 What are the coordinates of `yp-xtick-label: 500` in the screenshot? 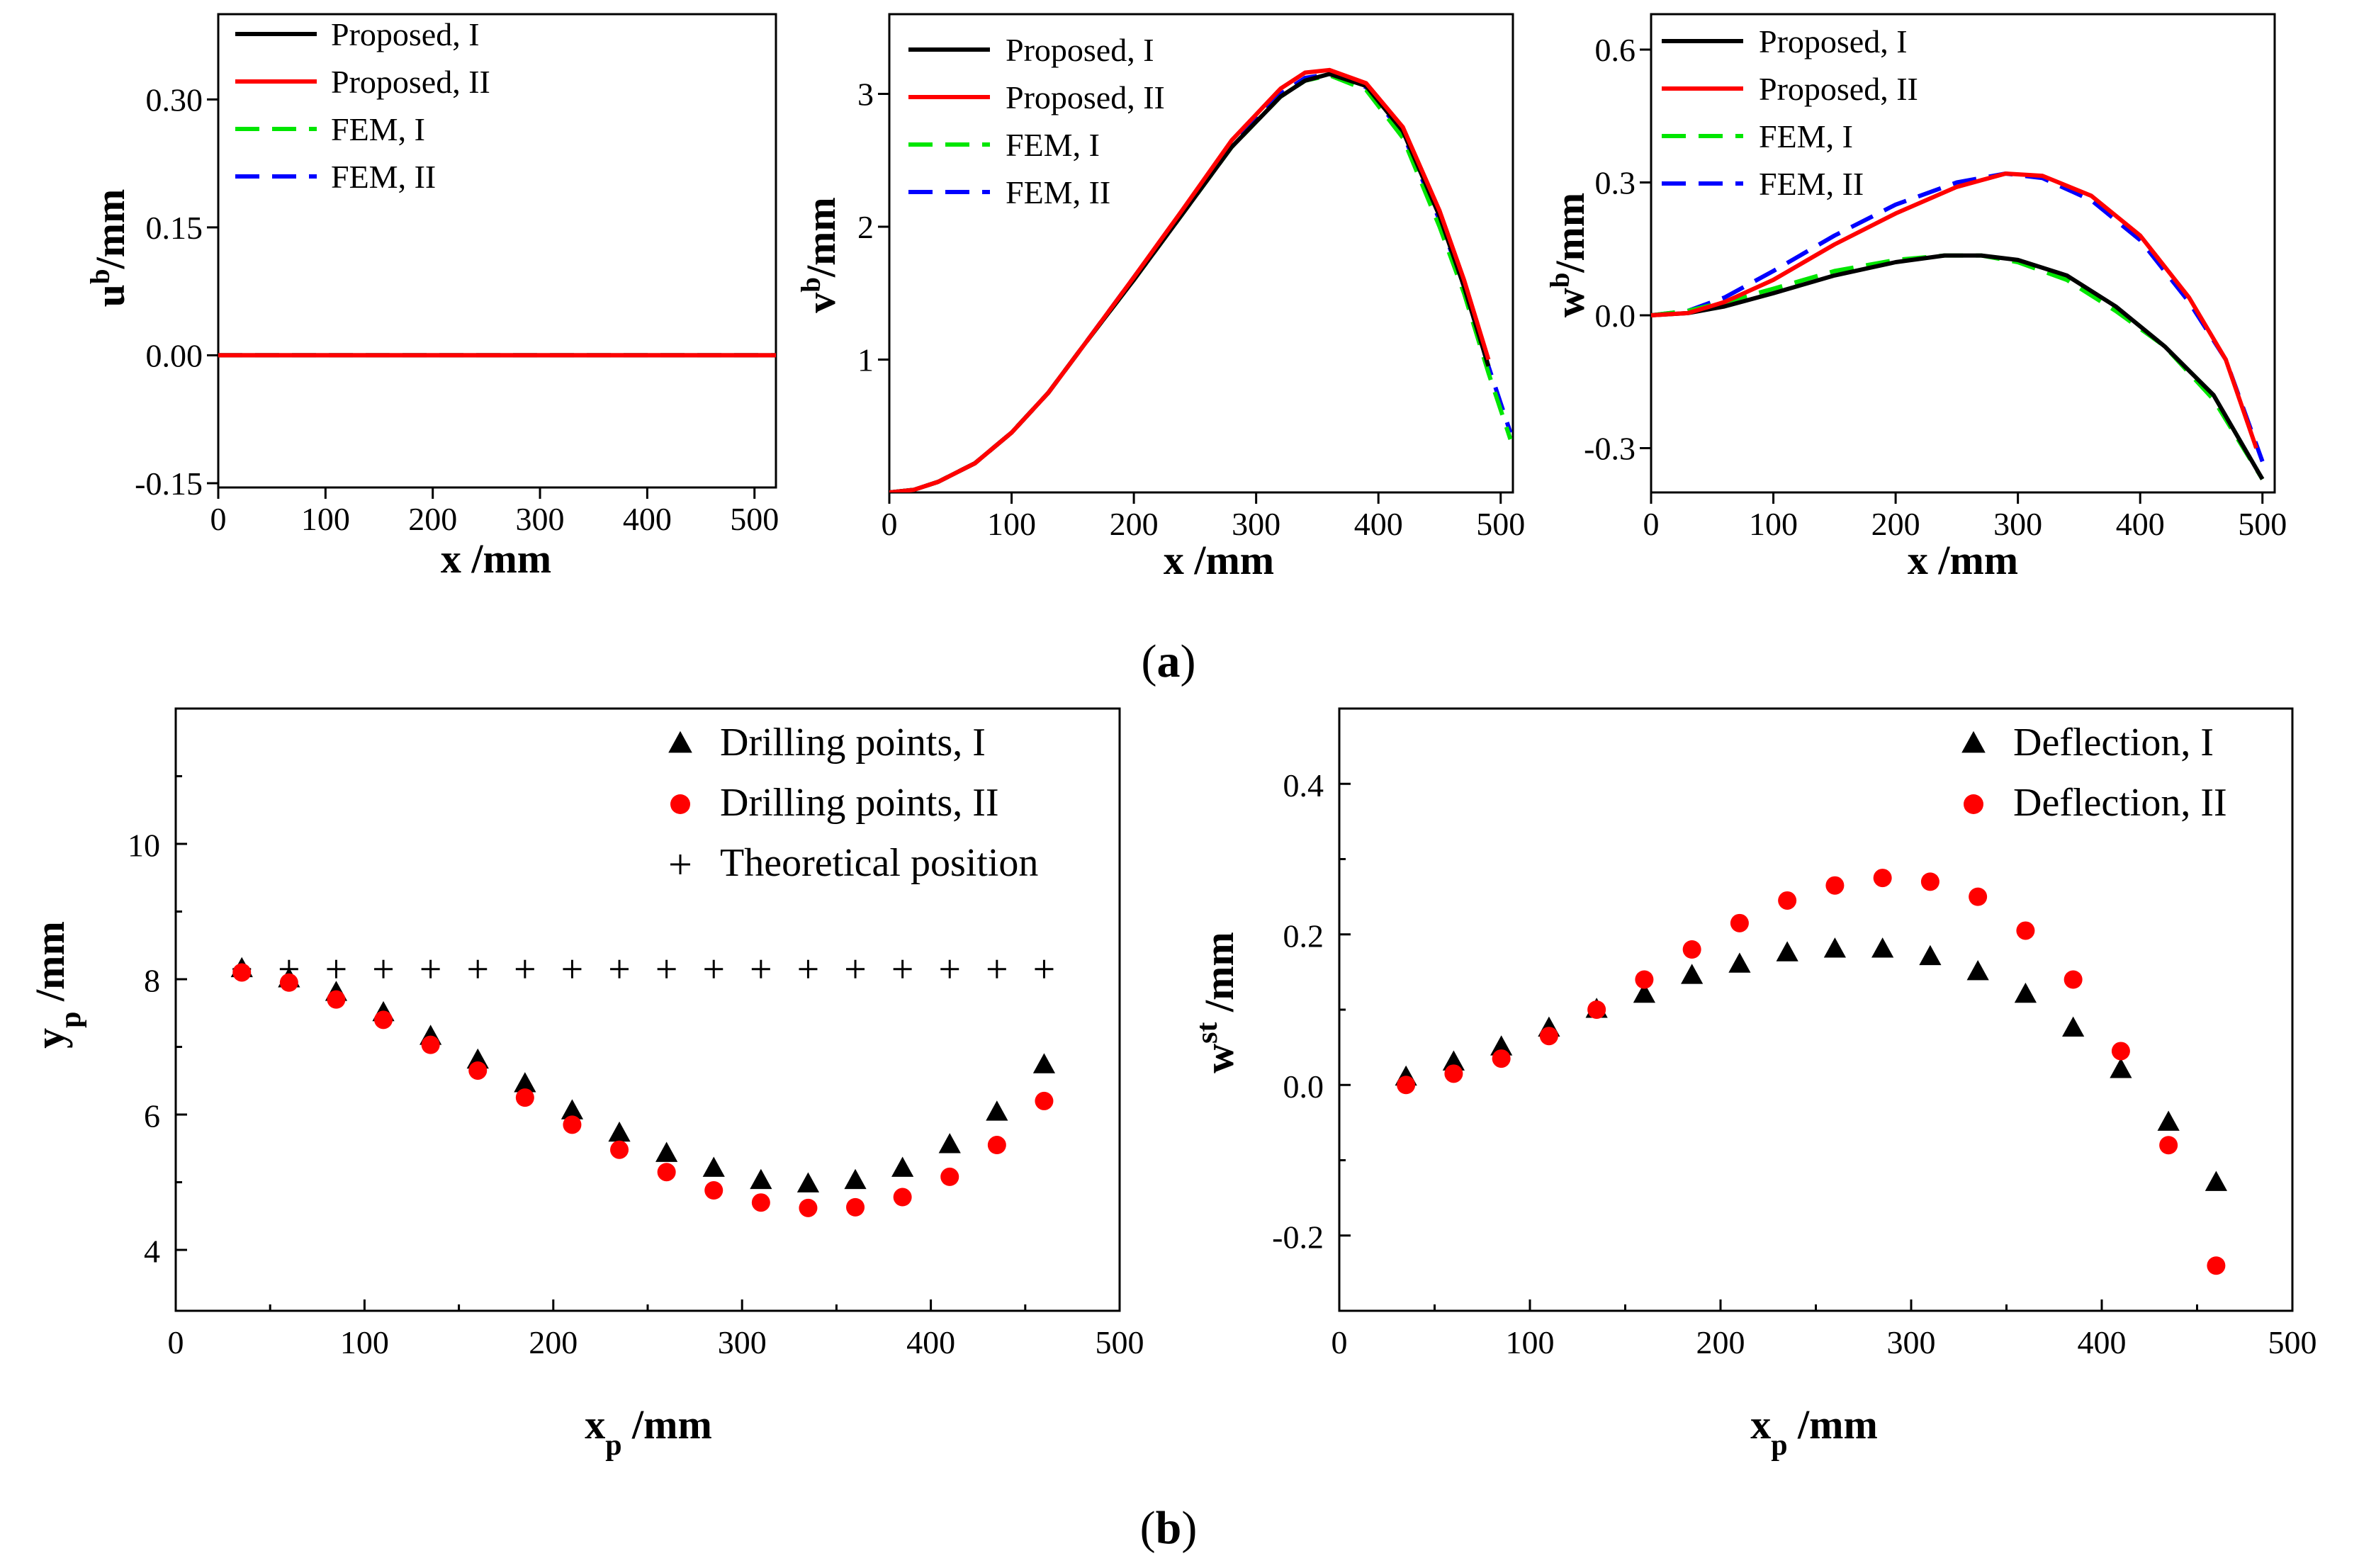 It's located at (1120, 1342).